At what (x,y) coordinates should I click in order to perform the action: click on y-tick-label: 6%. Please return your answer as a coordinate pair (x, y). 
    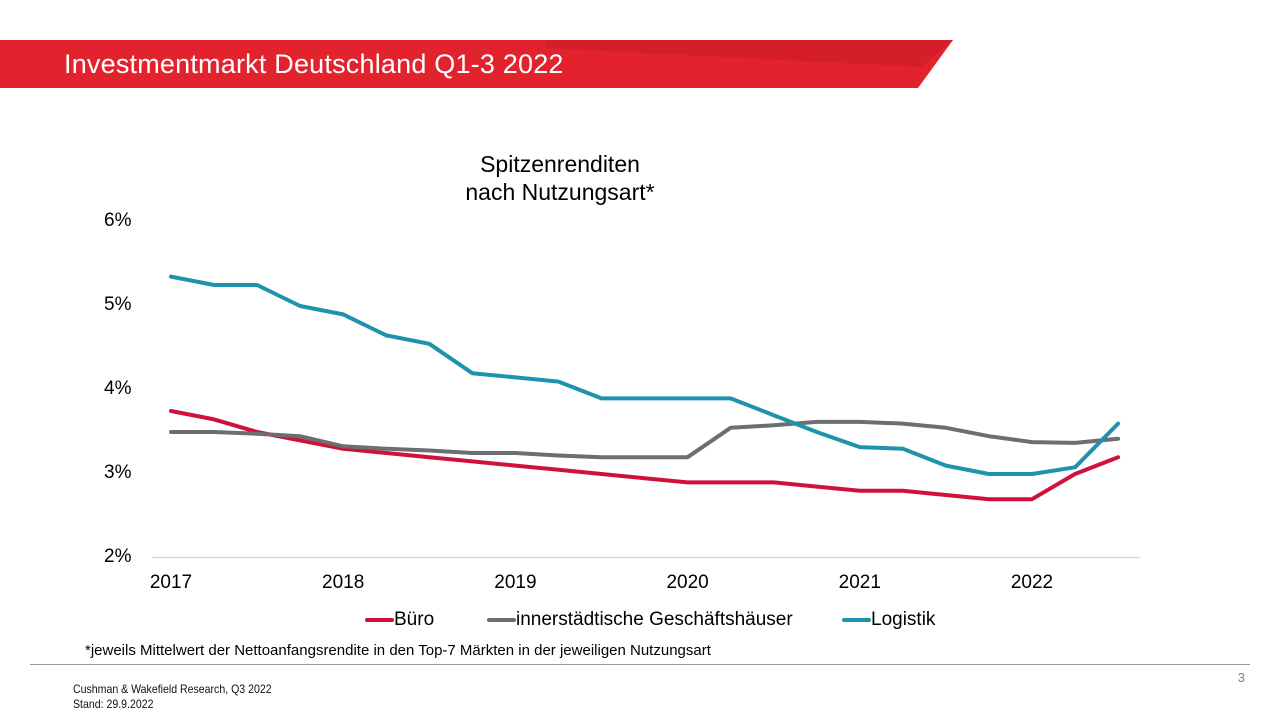
    Looking at the image, I should click on (118, 220).